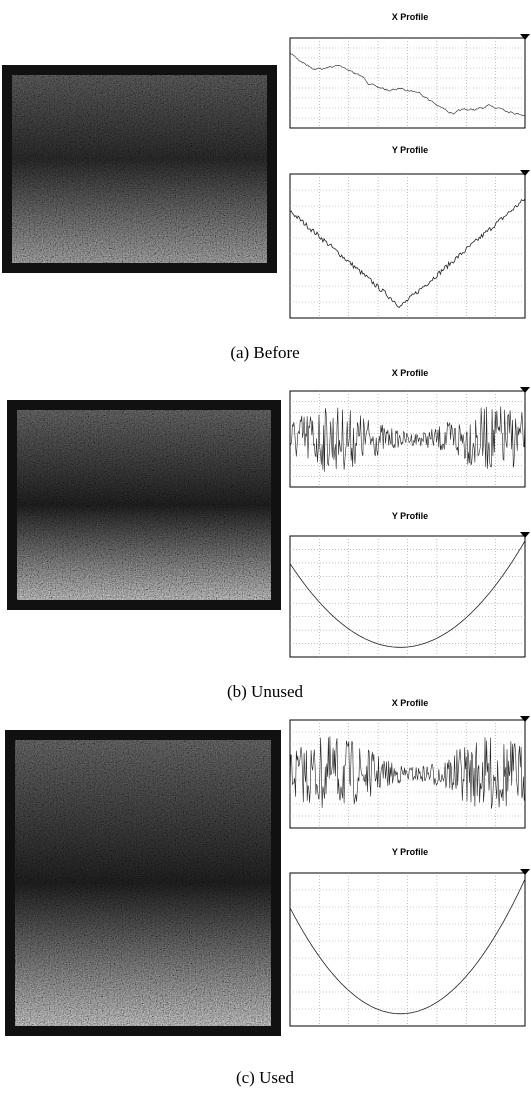 Image resolution: width=531 pixels, height=1098 pixels. I want to click on plot-frame, so click(407, 949).